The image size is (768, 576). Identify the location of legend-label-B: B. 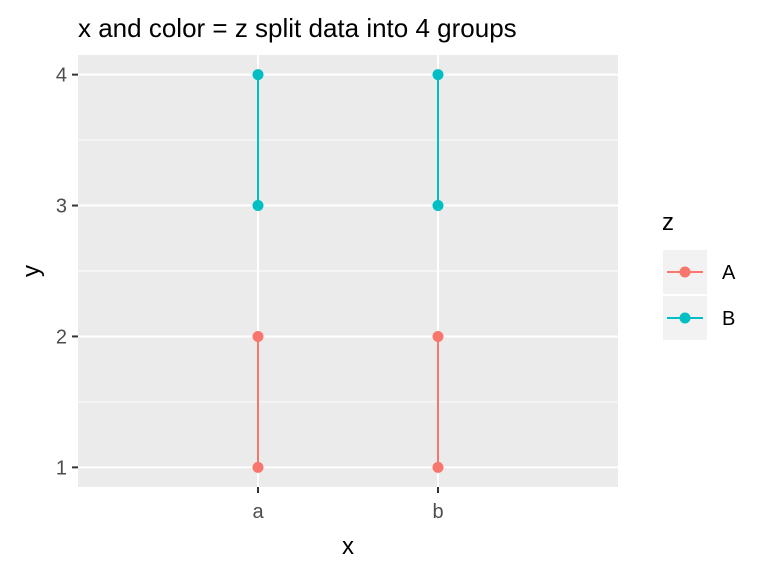
(728, 319).